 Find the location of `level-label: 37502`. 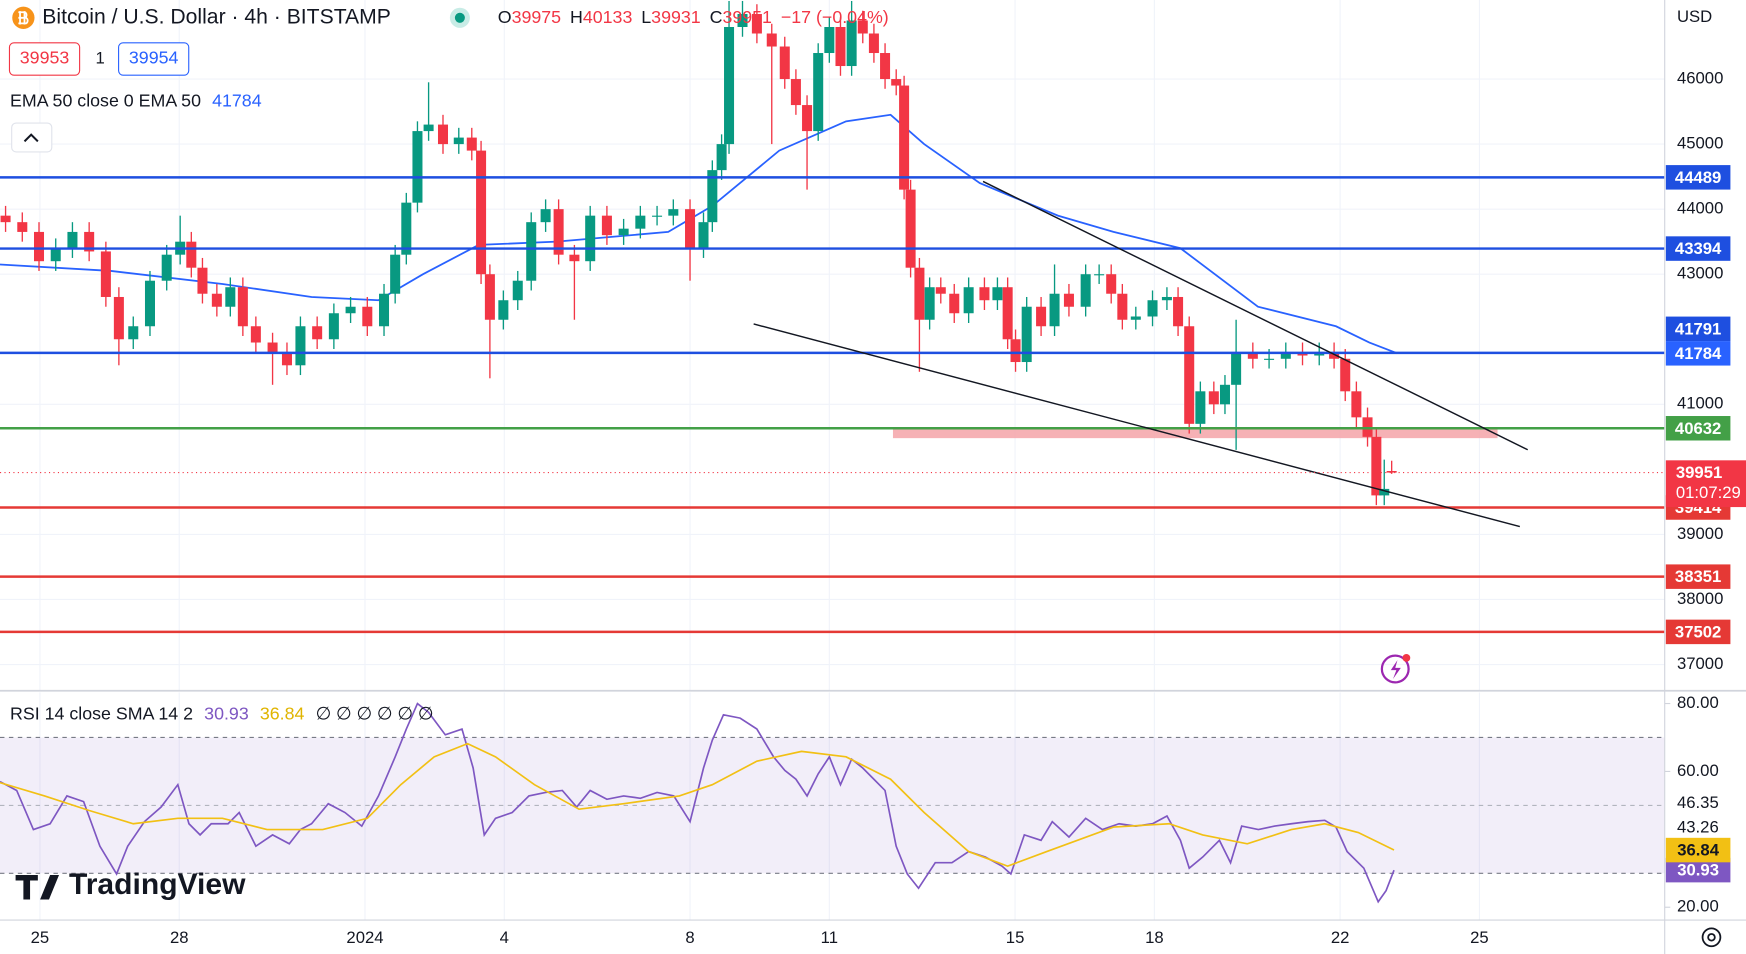

level-label: 37502 is located at coordinates (1698, 631).